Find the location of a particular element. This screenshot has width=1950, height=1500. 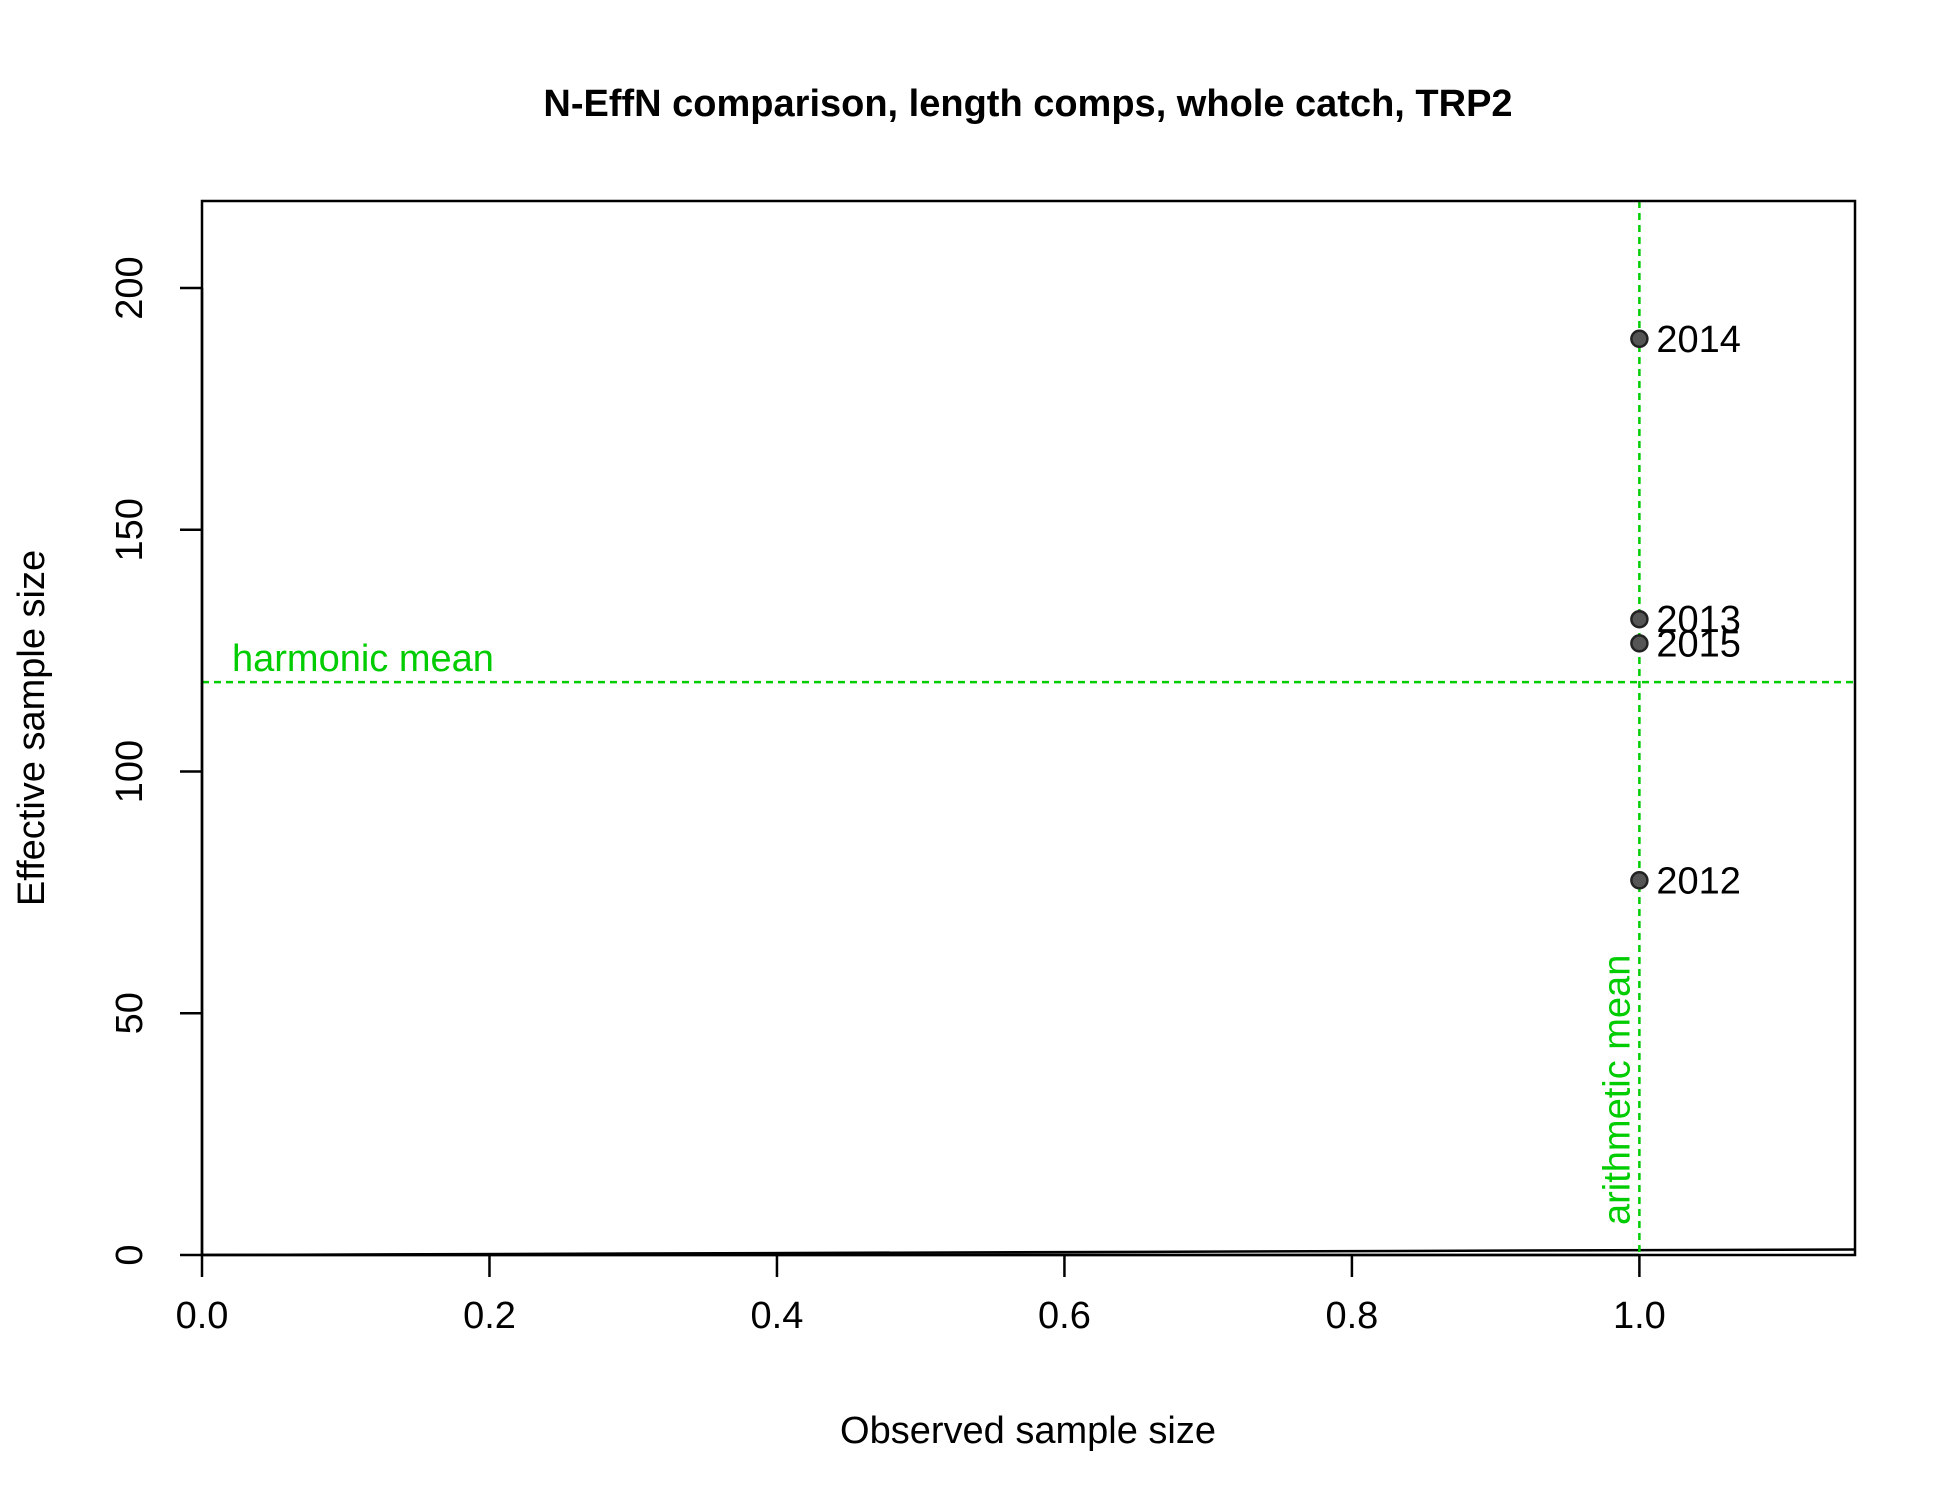

point-label-2012: 2012 is located at coordinates (1698, 881).